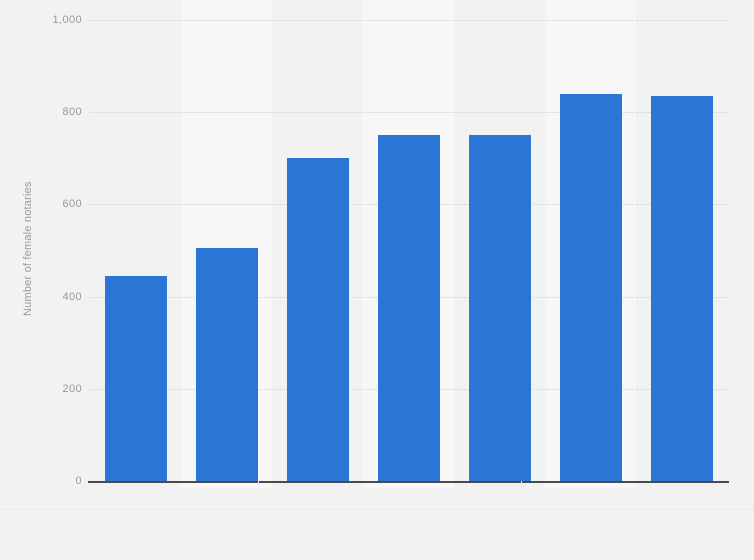 This screenshot has height=560, width=754. What do you see at coordinates (78, 481) in the screenshot?
I see `y-axis-tick-label: 0` at bounding box center [78, 481].